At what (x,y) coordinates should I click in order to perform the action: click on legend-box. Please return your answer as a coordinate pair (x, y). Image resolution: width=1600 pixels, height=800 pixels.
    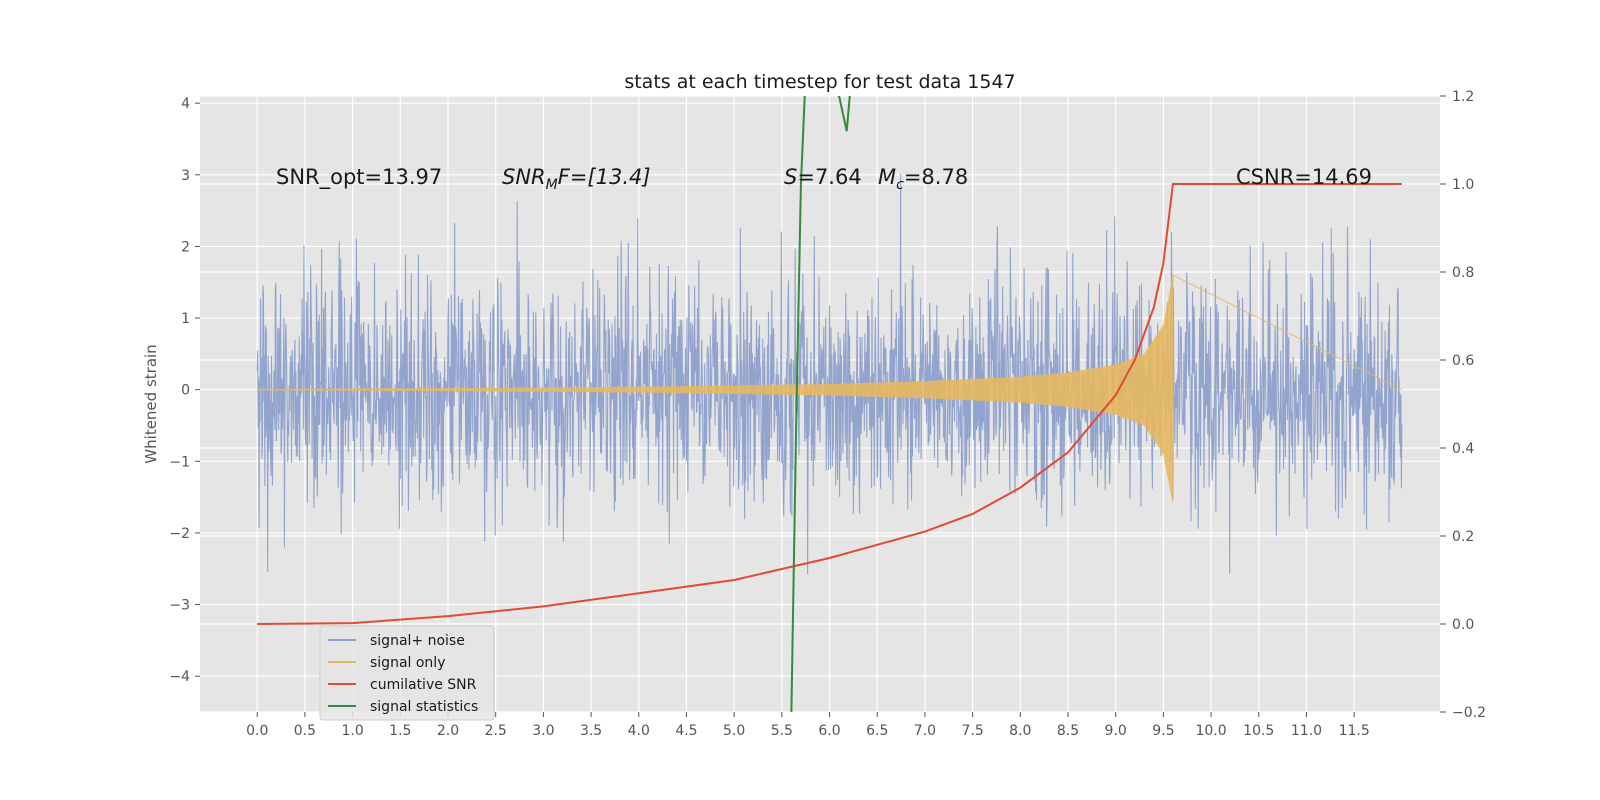
    Looking at the image, I should click on (407, 673).